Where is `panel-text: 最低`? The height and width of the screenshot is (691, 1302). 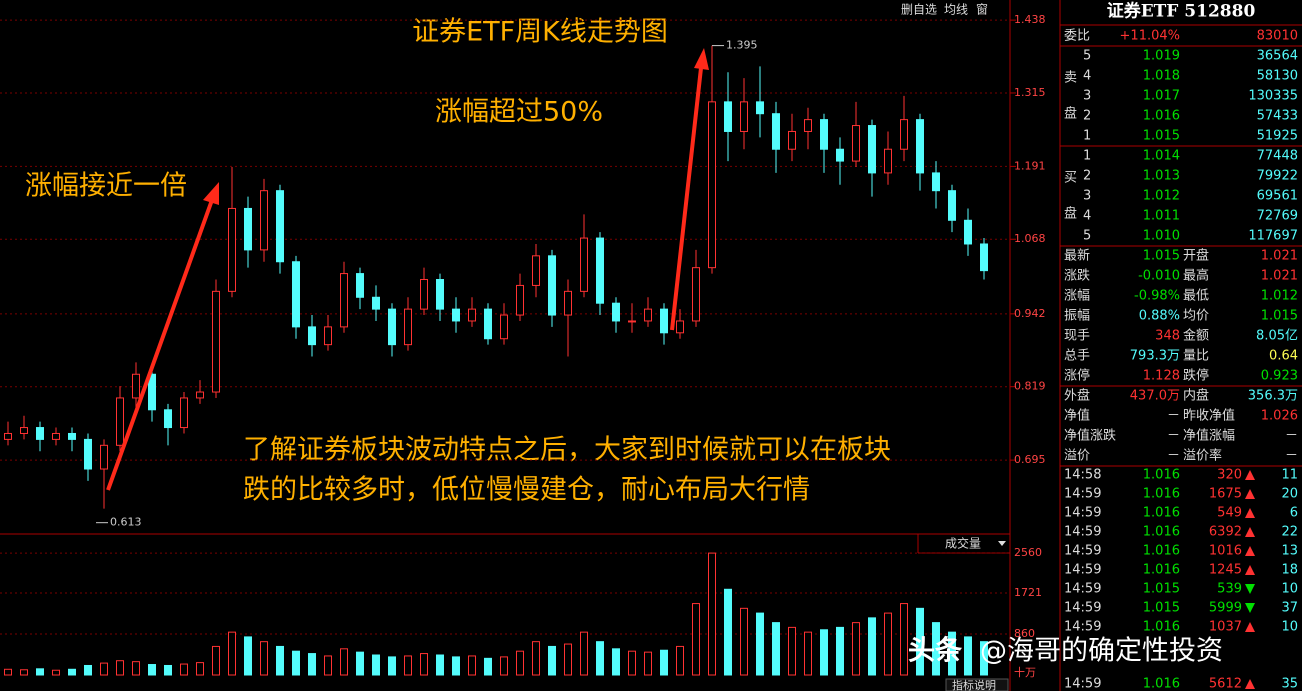
panel-text: 最低 is located at coordinates (1196, 296).